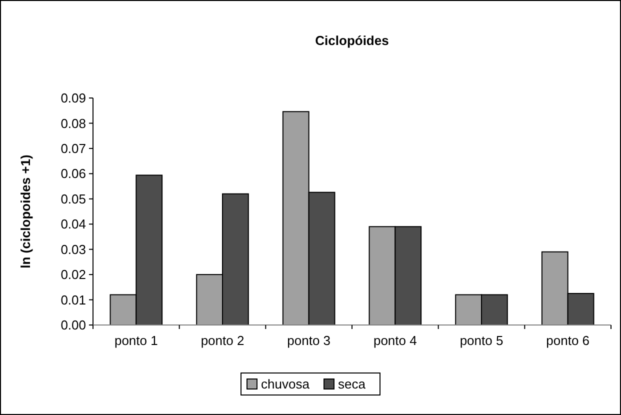  Describe the element at coordinates (309, 340) in the screenshot. I see `x-tick-label: ponto 3` at that location.